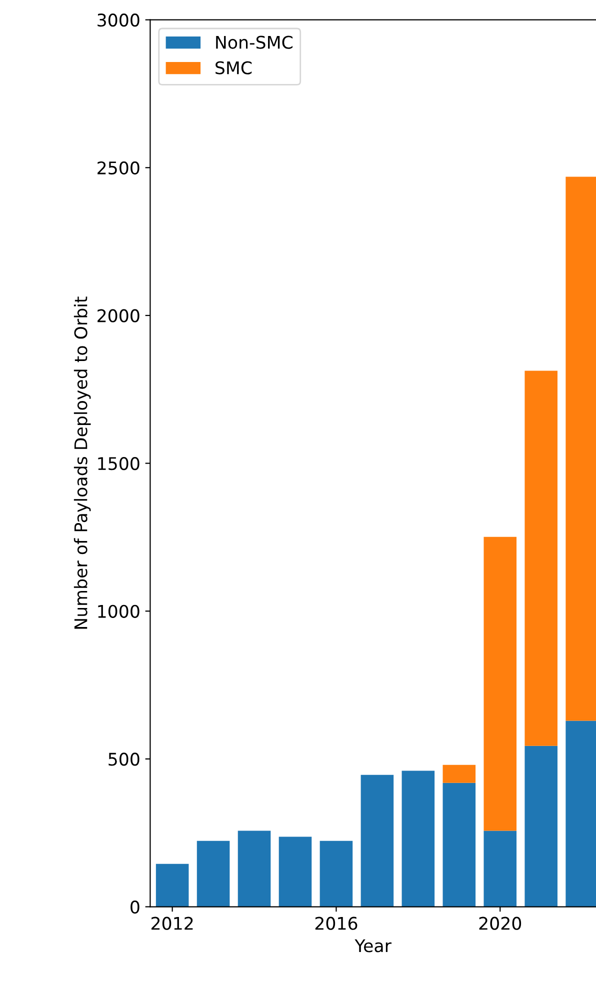  What do you see at coordinates (119, 20) in the screenshot?
I see `y-tick-label: 3000` at bounding box center [119, 20].